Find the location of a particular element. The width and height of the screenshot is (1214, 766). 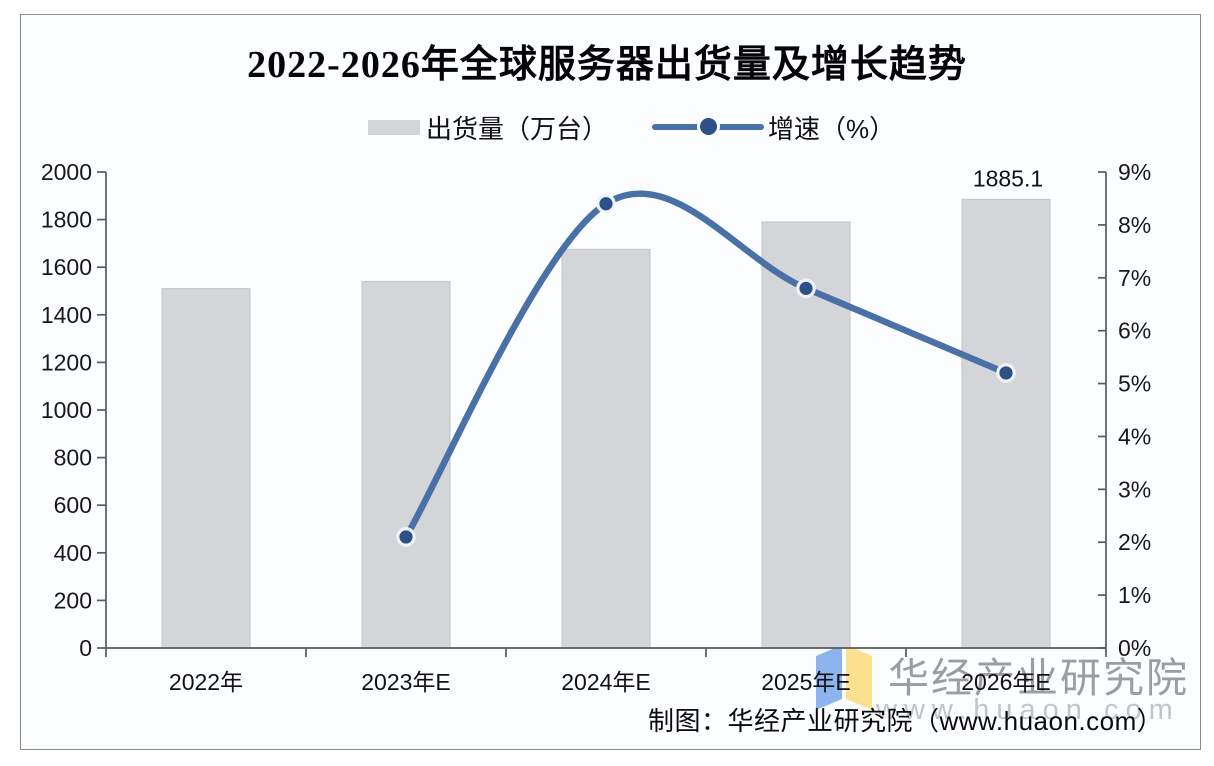

right-axis-tick-label: 5% is located at coordinates (1134, 384).